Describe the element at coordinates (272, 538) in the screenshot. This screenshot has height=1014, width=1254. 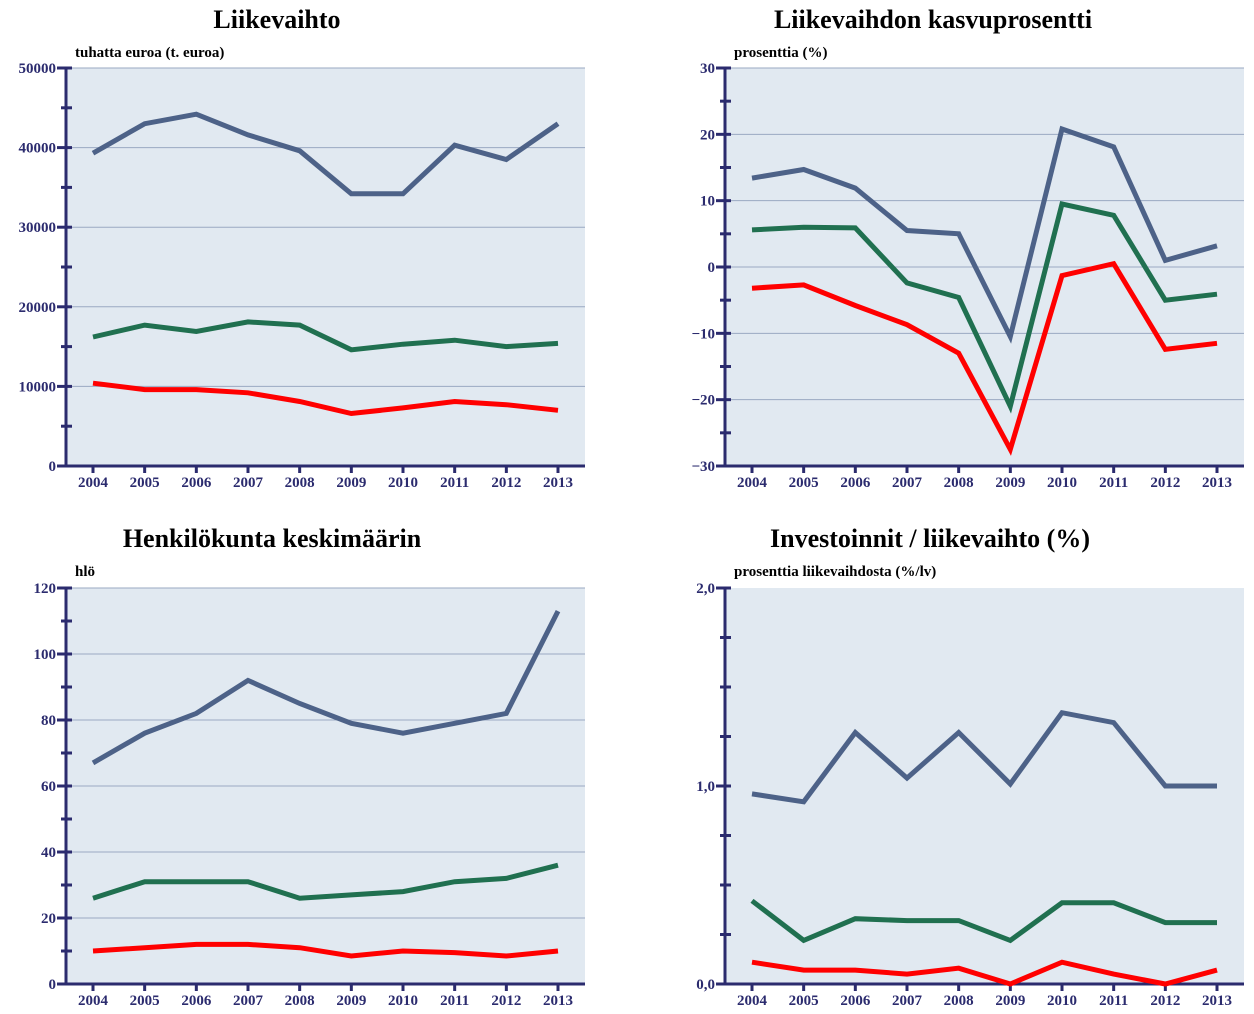
I see `chart-title: Henkilökunta keskimäärin` at that location.